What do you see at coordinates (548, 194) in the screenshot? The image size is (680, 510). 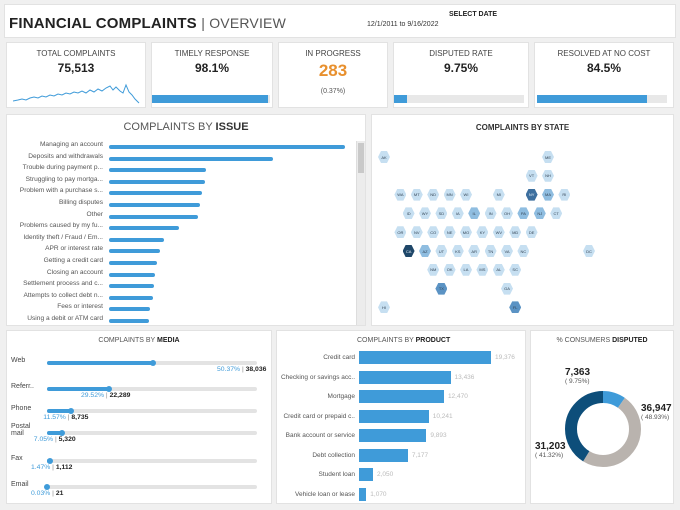 I see `state-hex-ma: MA` at bounding box center [548, 194].